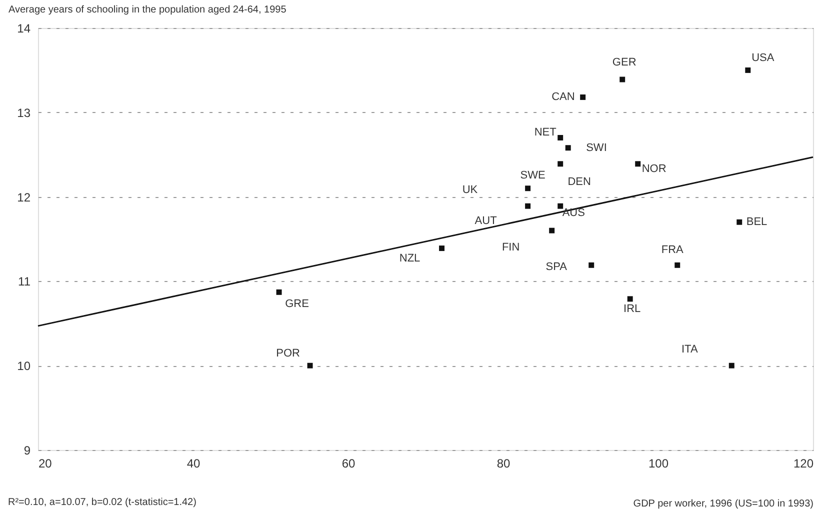 The height and width of the screenshot is (515, 832). Describe the element at coordinates (557, 267) in the screenshot. I see `series-label: SPA` at that location.